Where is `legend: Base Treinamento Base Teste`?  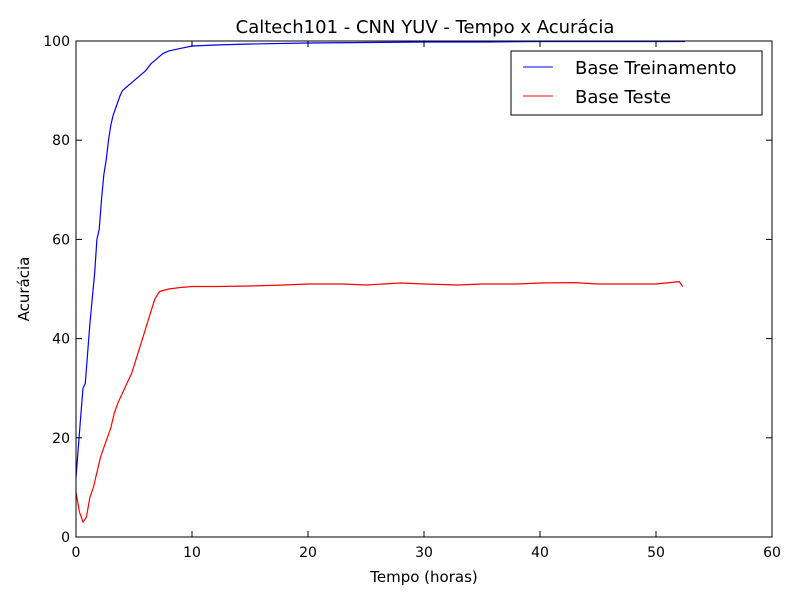 legend: Base Treinamento Base Teste is located at coordinates (636, 83).